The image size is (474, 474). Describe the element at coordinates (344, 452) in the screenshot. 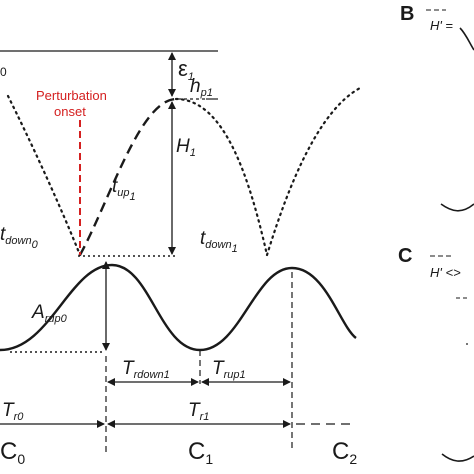

I see `c2-label: C2` at that location.